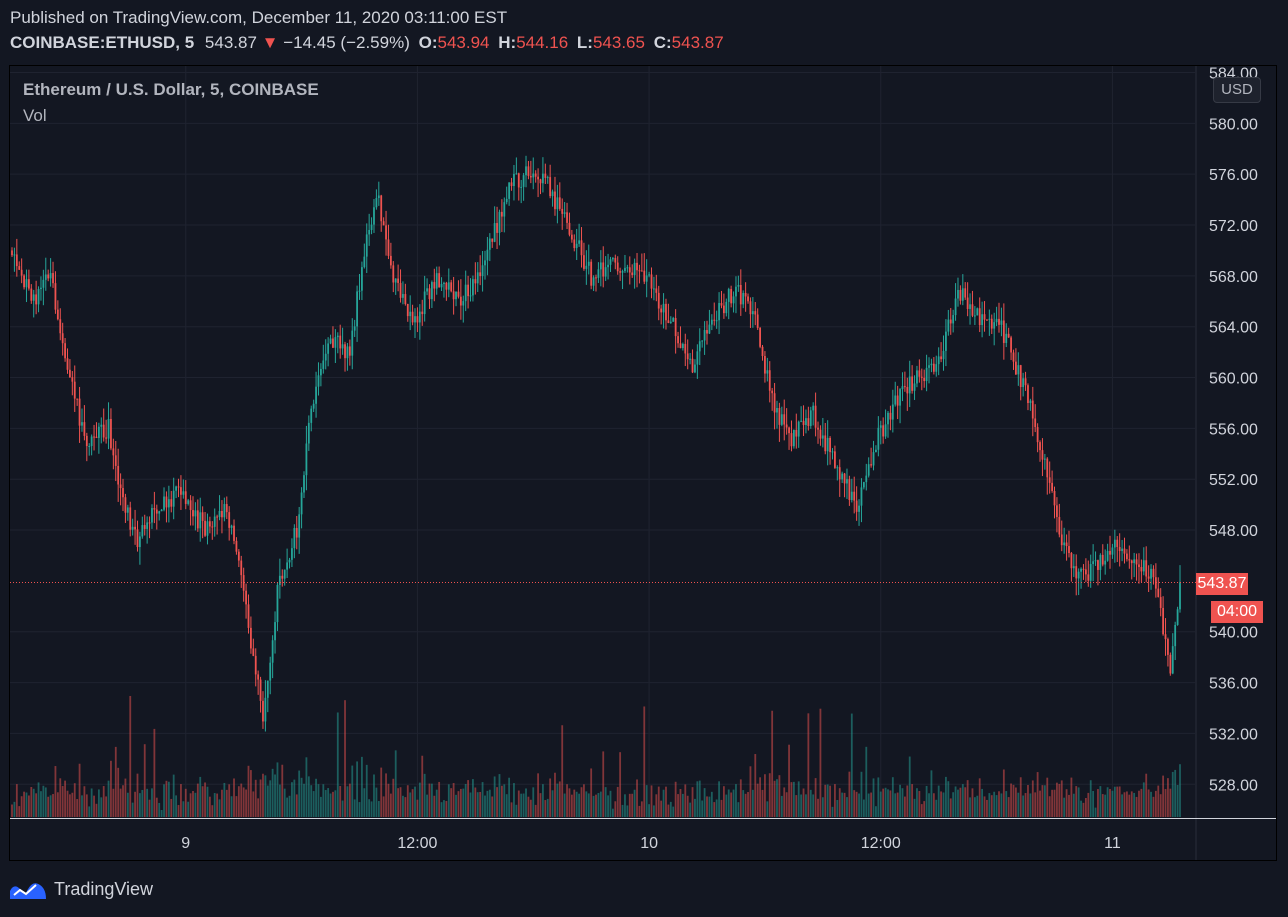 This screenshot has height=917, width=1288. What do you see at coordinates (1237, 90) in the screenshot?
I see `currency-button: USD` at bounding box center [1237, 90].